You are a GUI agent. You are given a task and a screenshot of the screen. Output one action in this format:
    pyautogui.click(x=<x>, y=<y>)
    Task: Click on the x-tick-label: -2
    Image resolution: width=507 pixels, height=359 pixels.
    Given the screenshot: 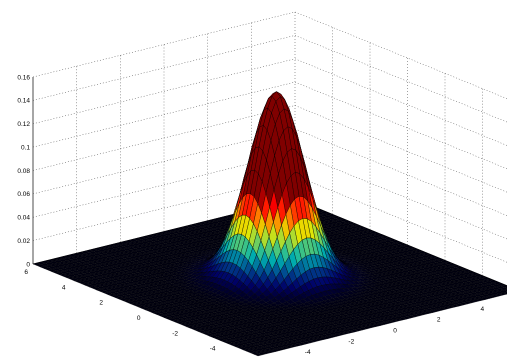 What is the action you would take?
    pyautogui.click(x=351, y=341)
    